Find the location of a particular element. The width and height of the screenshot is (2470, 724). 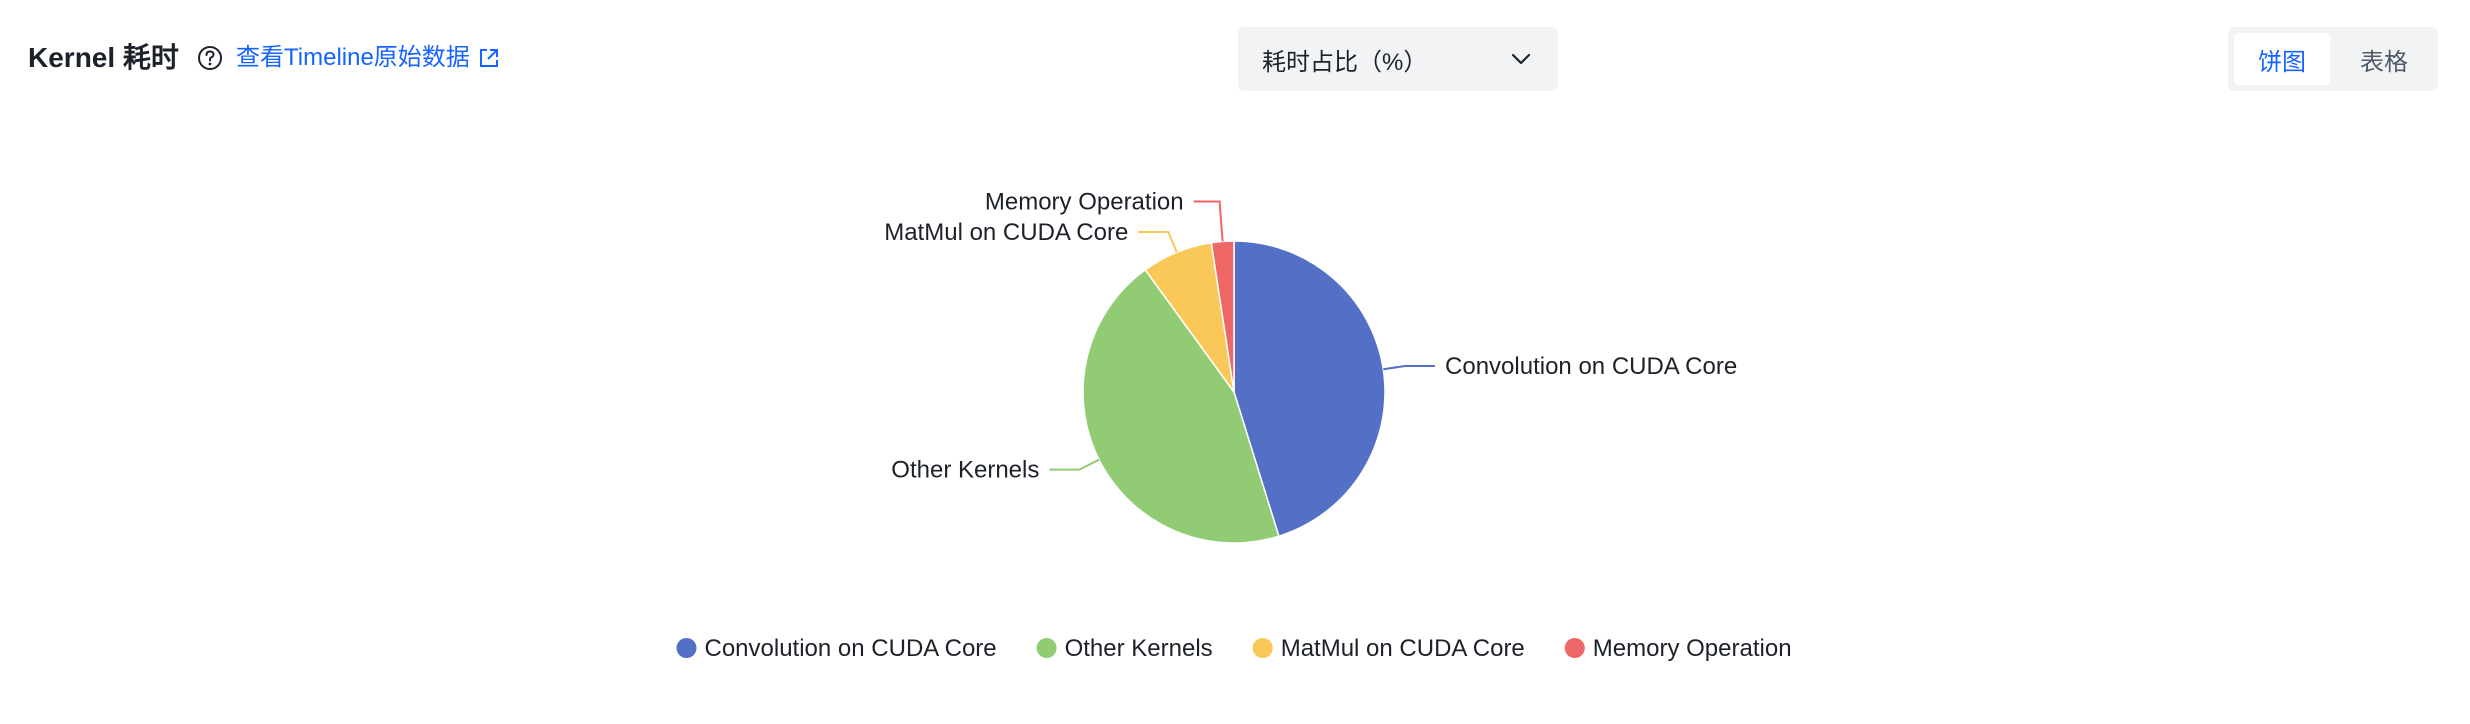

label-line-matmul-on-cuda-core is located at coordinates (1158, 242).